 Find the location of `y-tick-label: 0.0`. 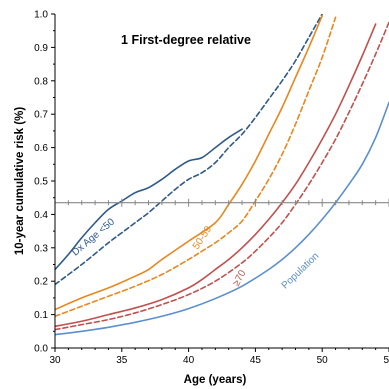

y-tick-label: 0.0 is located at coordinates (41, 349).